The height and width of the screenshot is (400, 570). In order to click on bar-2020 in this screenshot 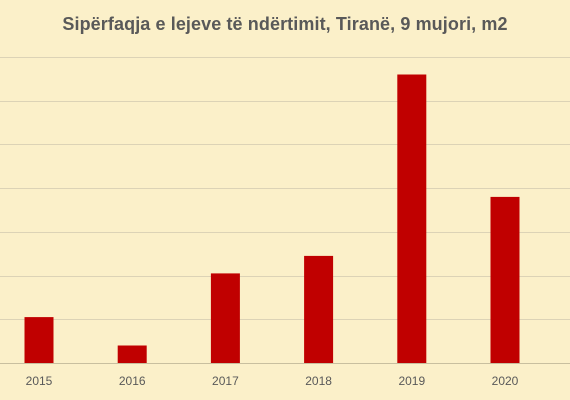, I will do `click(505, 279)`.